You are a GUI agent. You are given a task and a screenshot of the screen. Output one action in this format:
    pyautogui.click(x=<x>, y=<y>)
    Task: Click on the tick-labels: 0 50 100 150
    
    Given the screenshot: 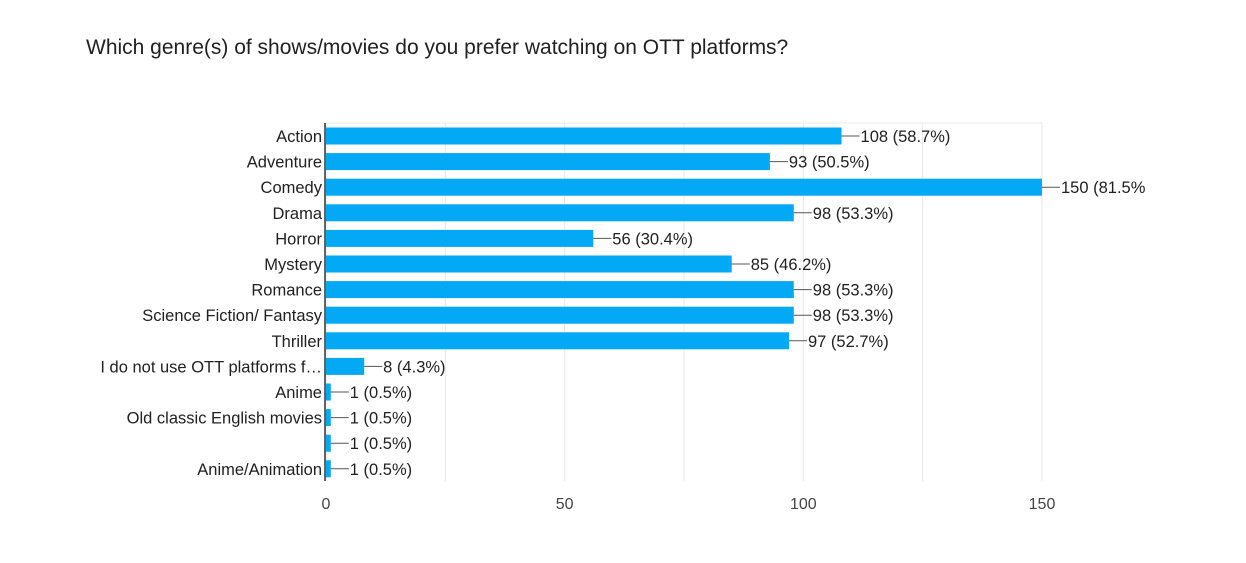 What is the action you would take?
    pyautogui.click(x=689, y=504)
    